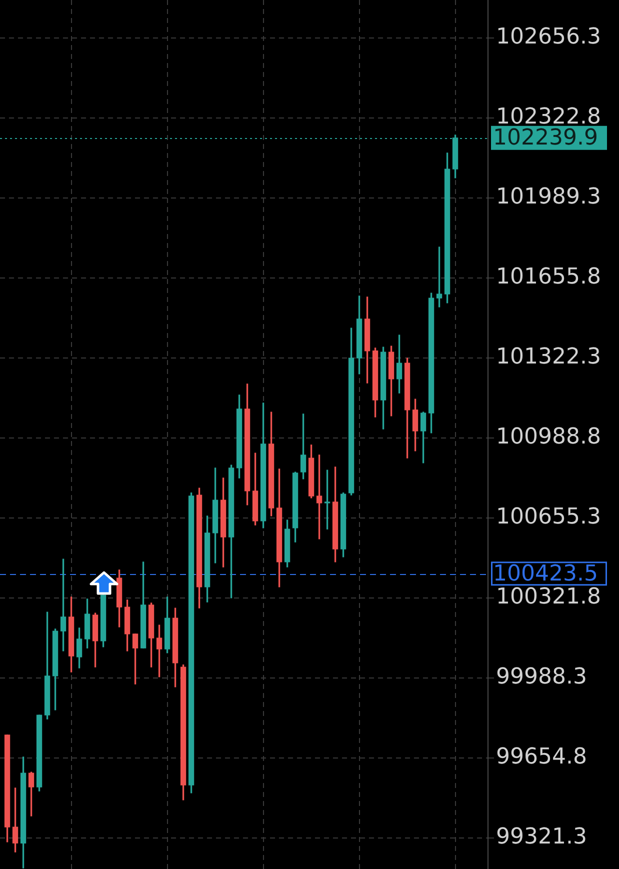 The height and width of the screenshot is (869, 619). What do you see at coordinates (548, 357) in the screenshot?
I see `y-tick-label: 101322.3` at bounding box center [548, 357].